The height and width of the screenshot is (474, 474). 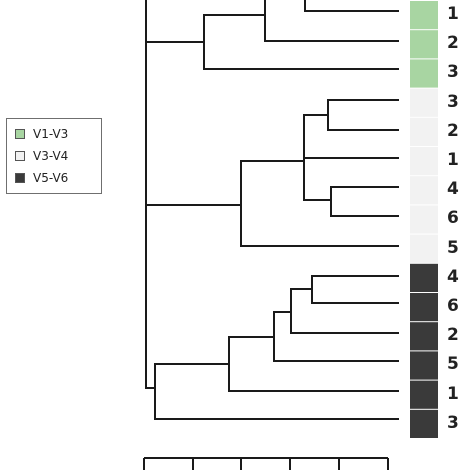 I want to click on legend: V1-V3 V3-V4 V5-V6, so click(x=54, y=156).